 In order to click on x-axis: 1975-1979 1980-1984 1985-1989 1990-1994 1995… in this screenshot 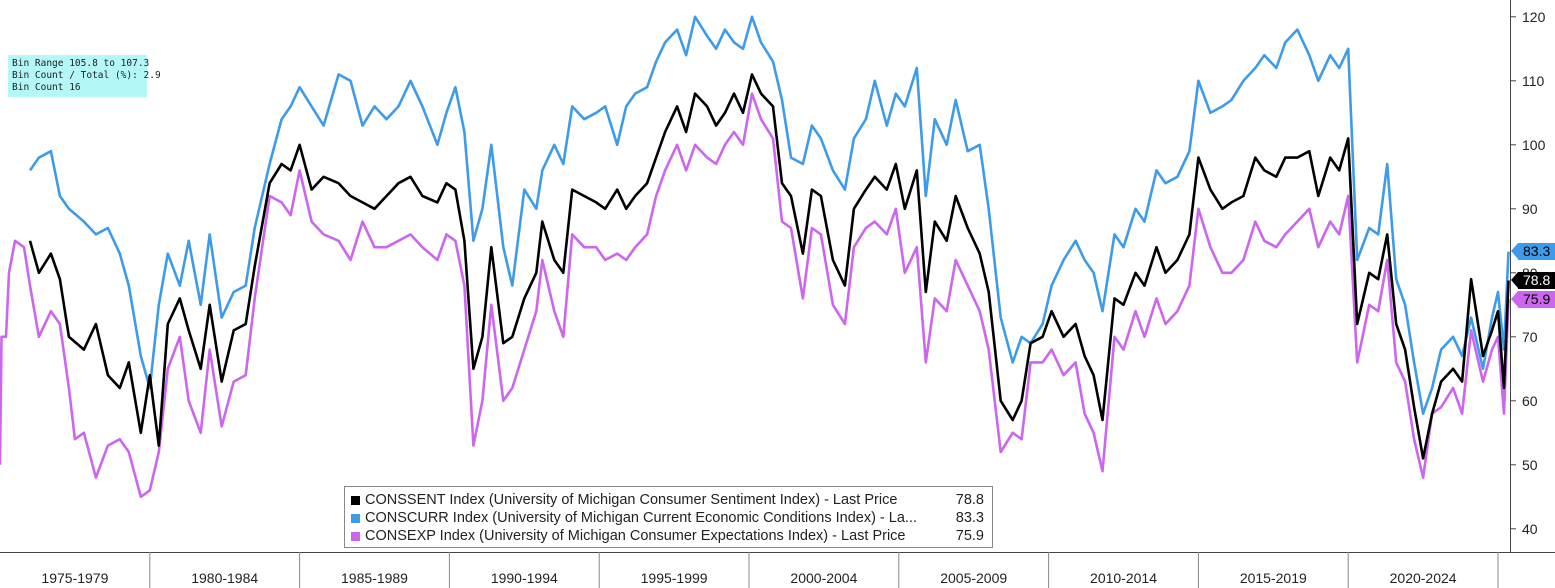, I will do `click(777, 570)`.